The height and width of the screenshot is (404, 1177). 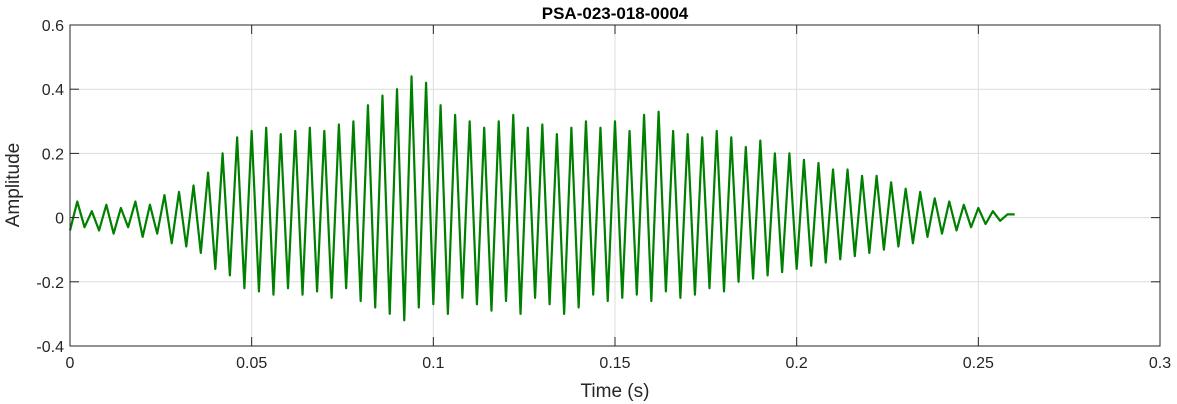 What do you see at coordinates (53, 90) in the screenshot?
I see `y-tick-label: 0.4` at bounding box center [53, 90].